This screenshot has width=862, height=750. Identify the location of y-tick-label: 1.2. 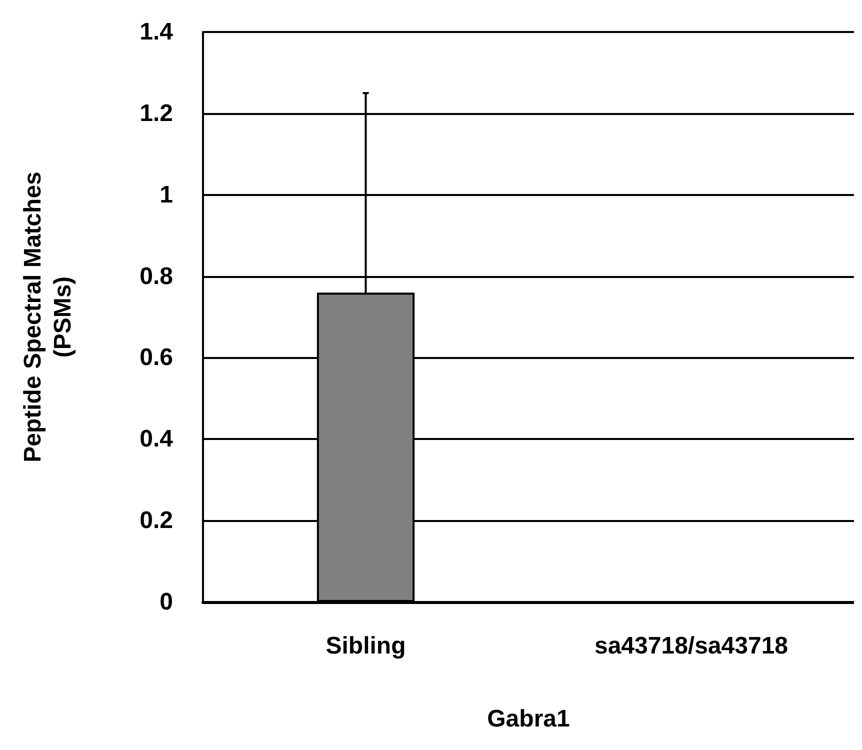
(156, 113).